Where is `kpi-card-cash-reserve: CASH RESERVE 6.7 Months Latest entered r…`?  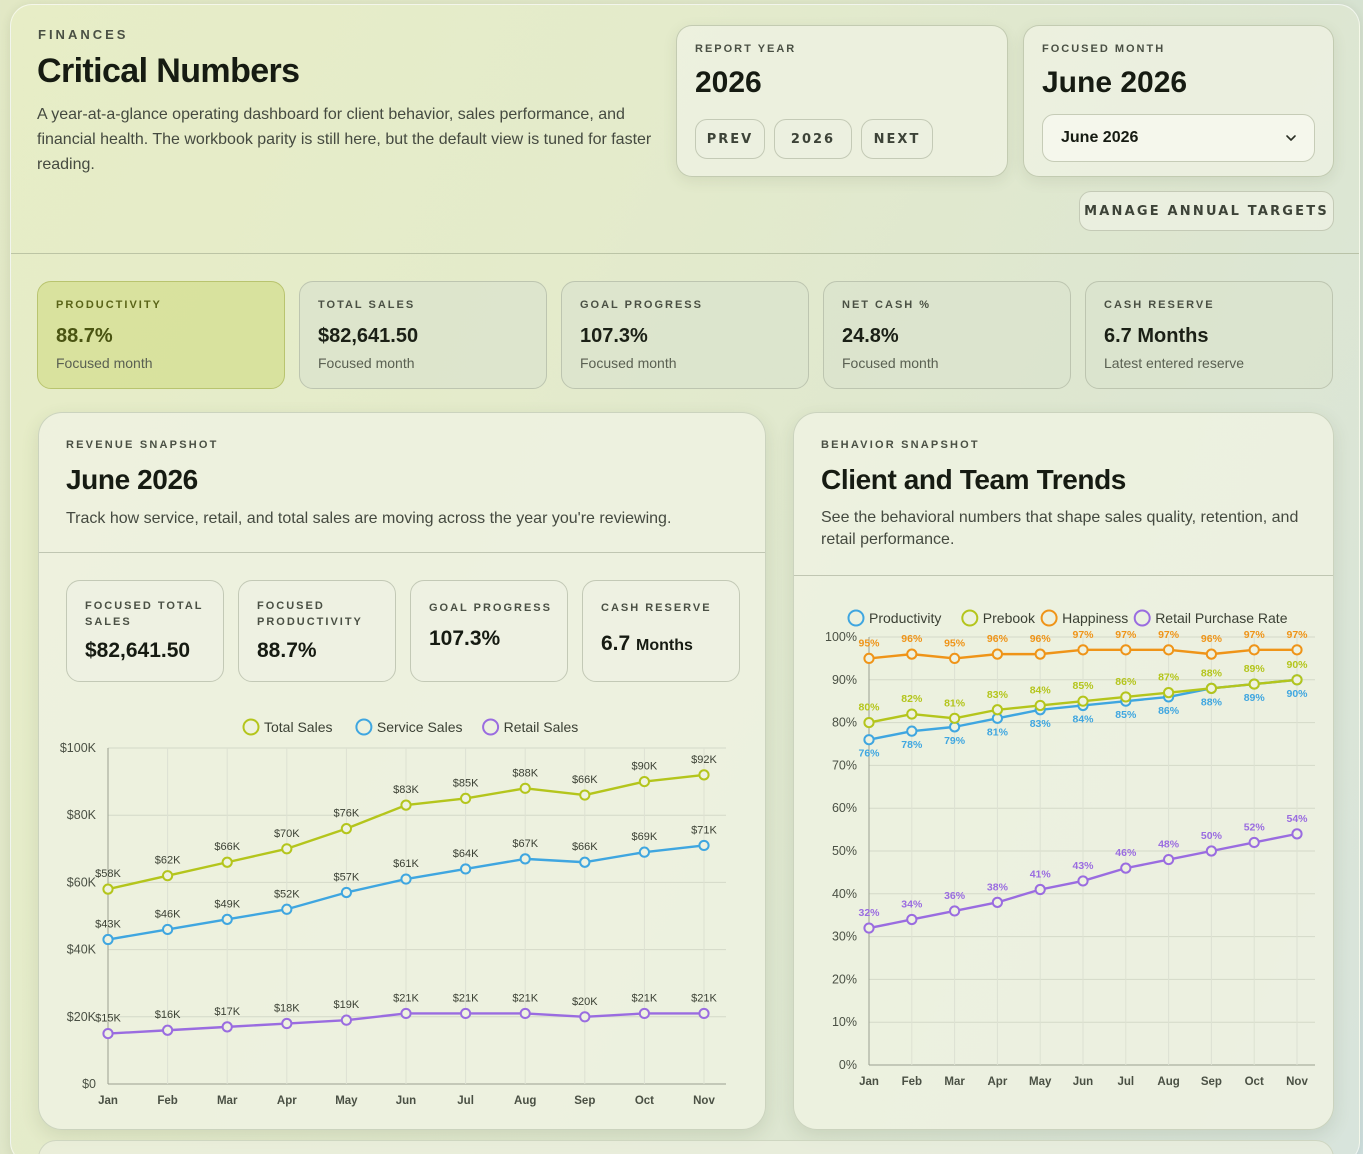 kpi-card-cash-reserve: CASH RESERVE 6.7 Months Latest entered r… is located at coordinates (1209, 335).